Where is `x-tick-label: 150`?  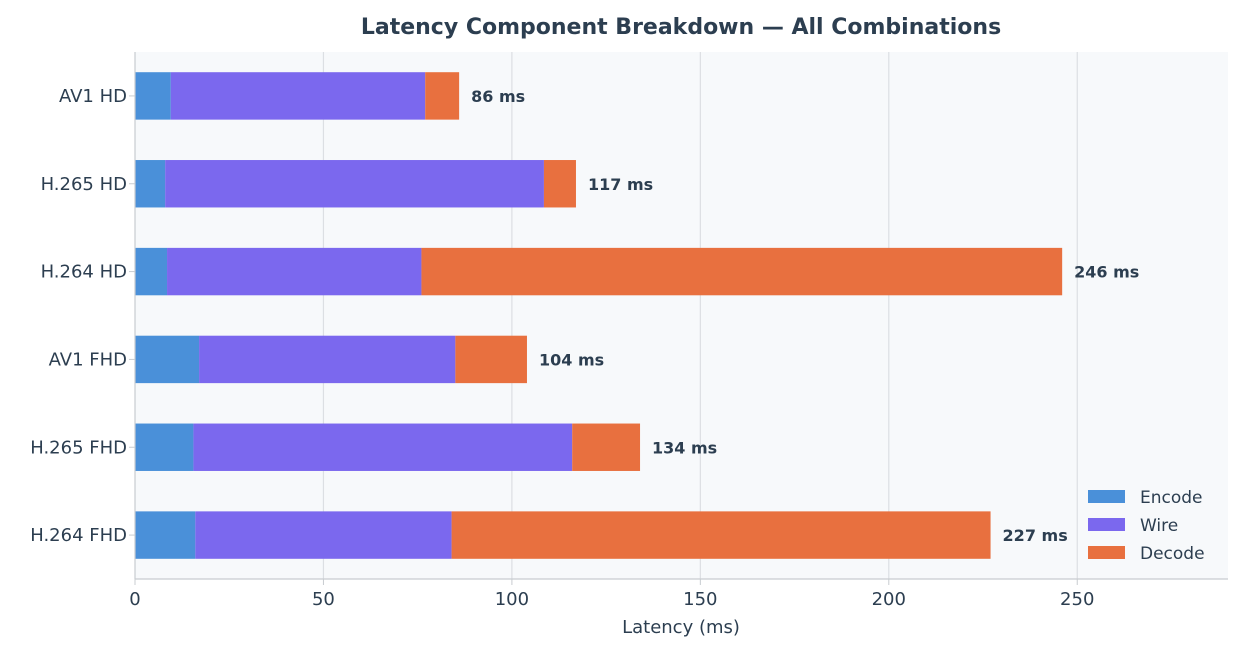 x-tick-label: 150 is located at coordinates (700, 599).